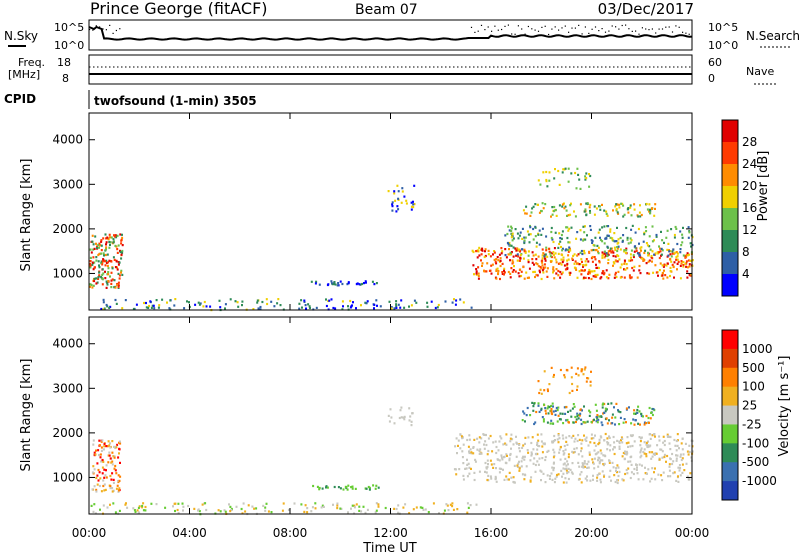  What do you see at coordinates (692, 533) in the screenshot?
I see `x-tick-label: 00:00` at bounding box center [692, 533].